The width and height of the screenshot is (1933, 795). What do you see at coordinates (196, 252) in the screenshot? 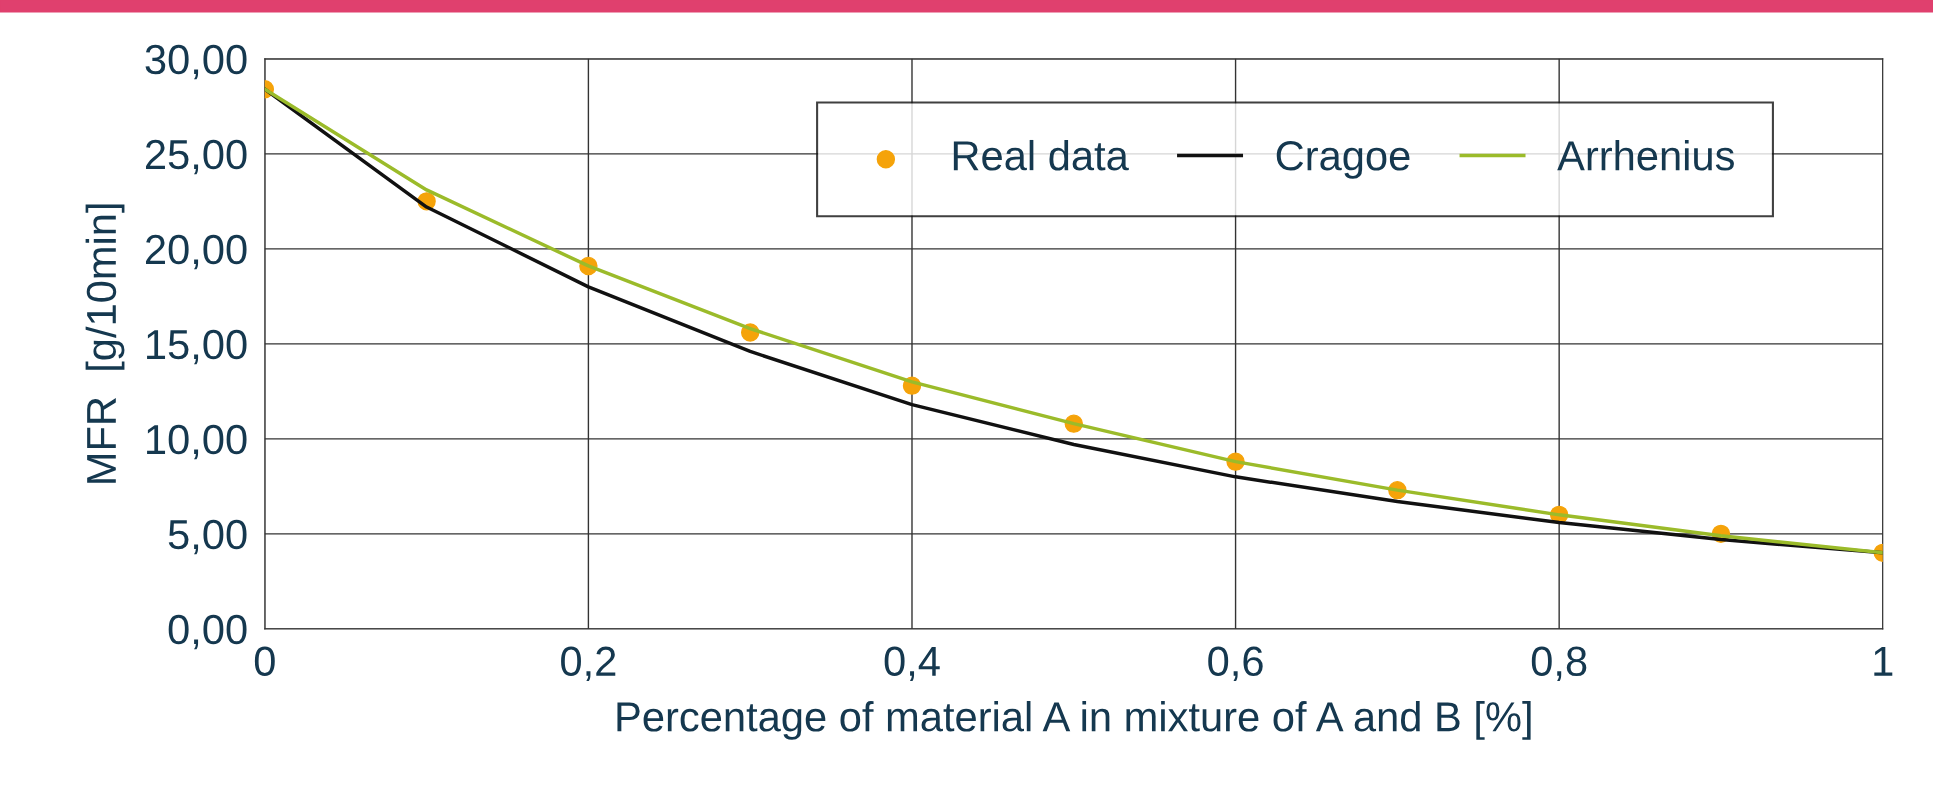
I see `y-tick-label: 20,00` at bounding box center [196, 252].